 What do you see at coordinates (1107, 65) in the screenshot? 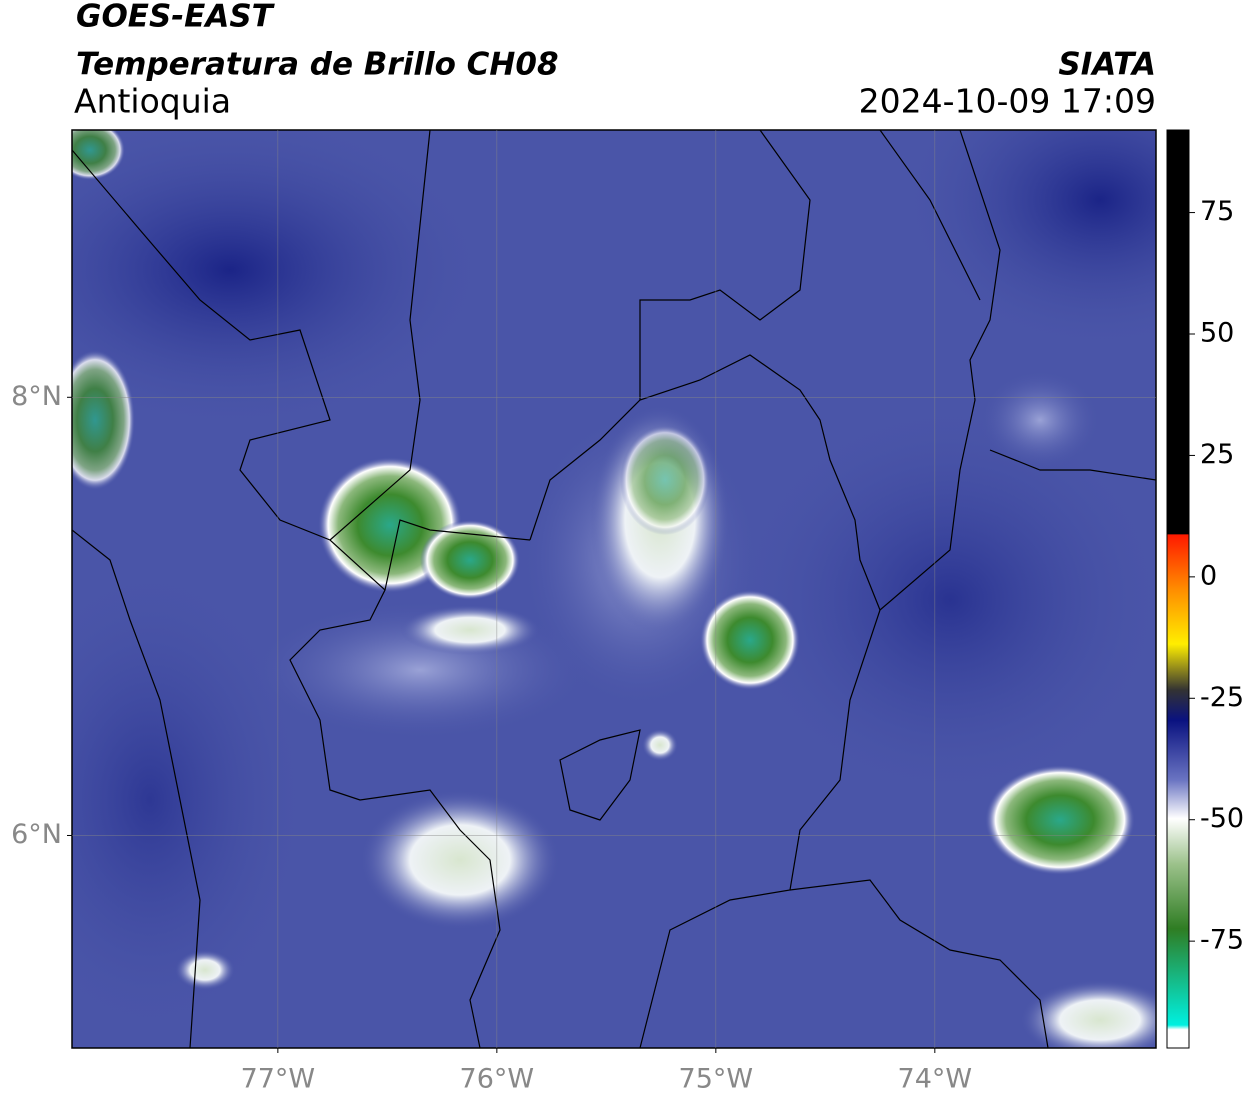
I see `source: SIATA` at bounding box center [1107, 65].